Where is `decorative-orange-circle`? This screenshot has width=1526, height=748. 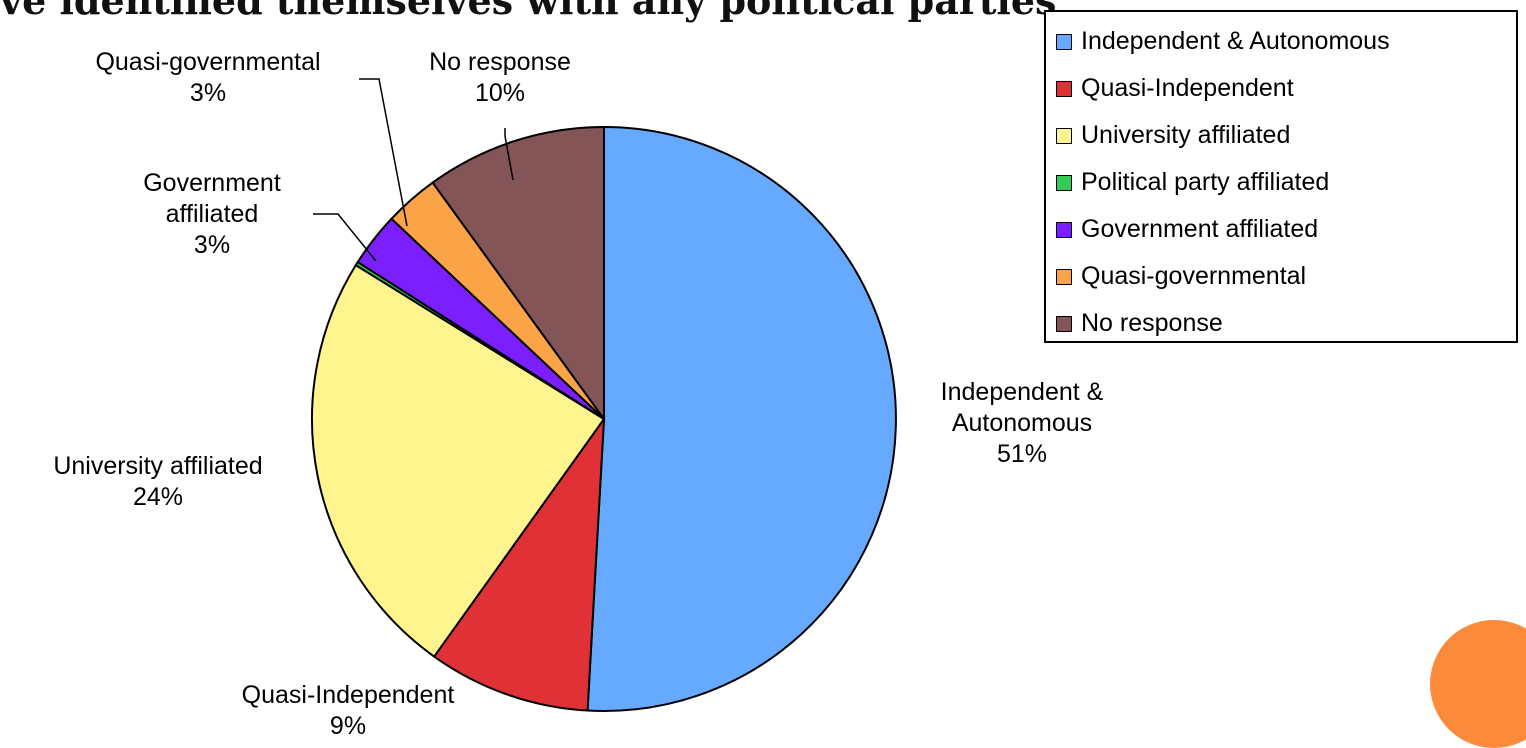
decorative-orange-circle is located at coordinates (1478, 684).